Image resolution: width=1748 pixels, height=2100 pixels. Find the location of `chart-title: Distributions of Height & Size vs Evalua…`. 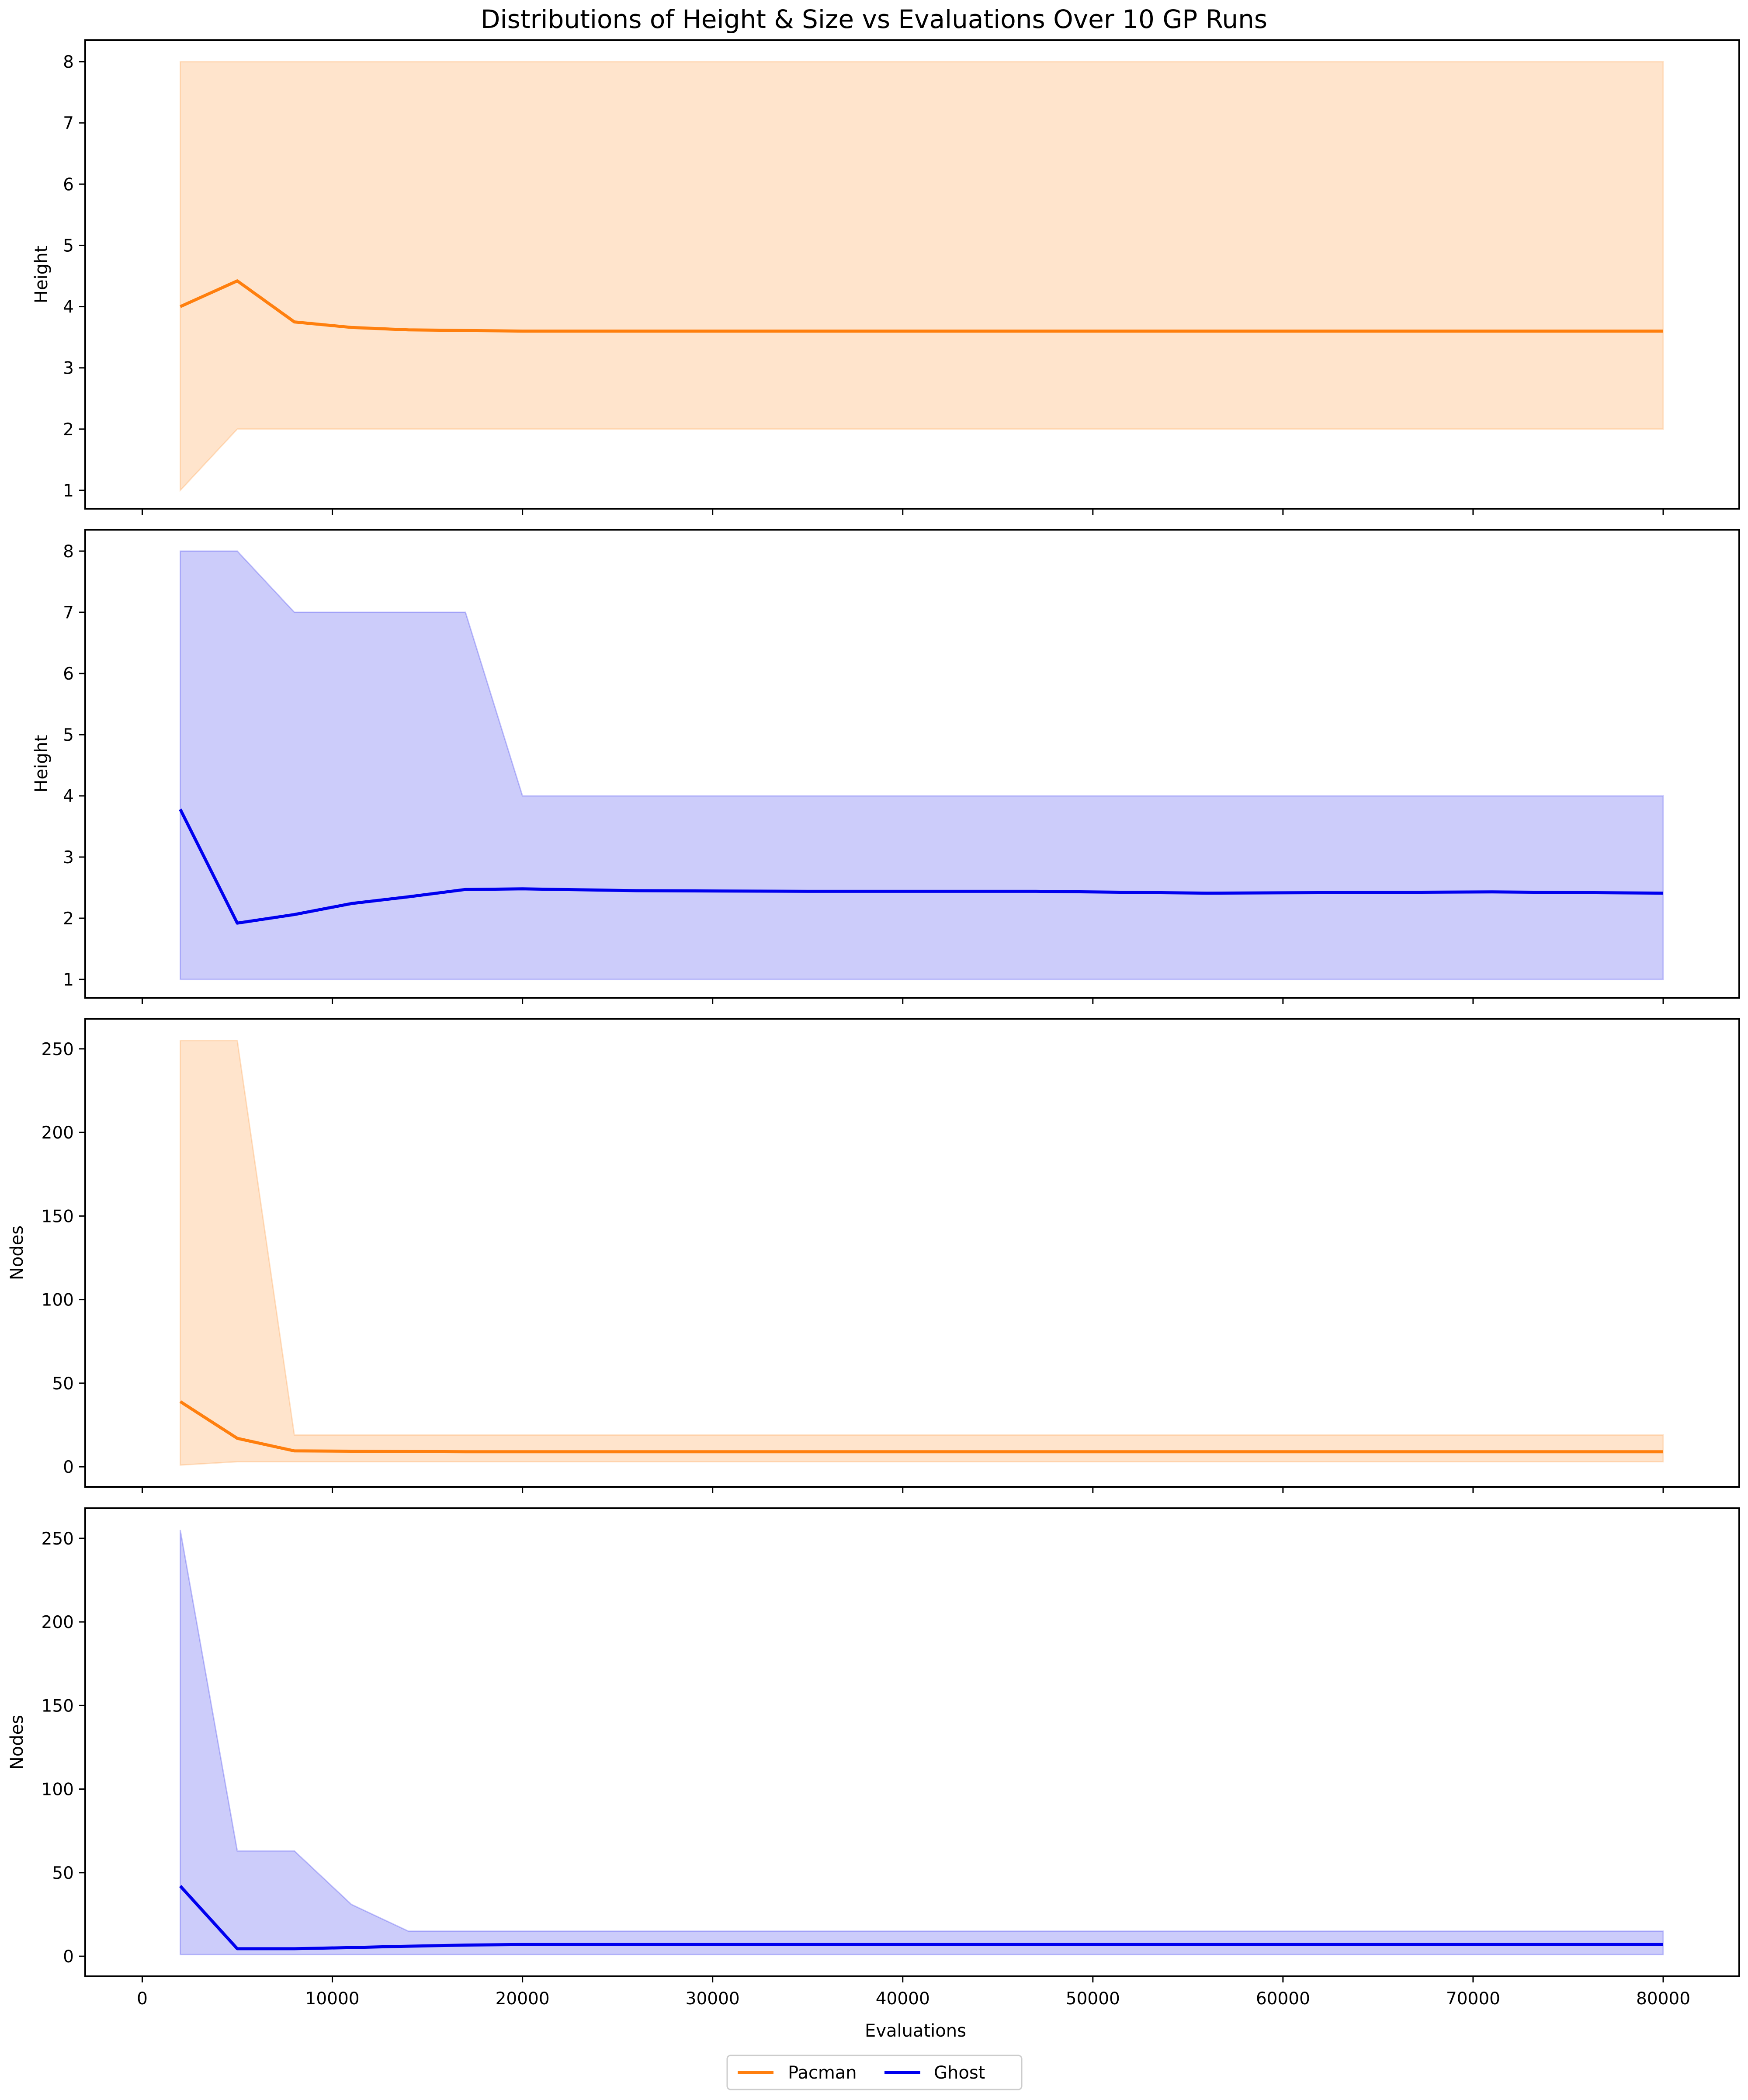

chart-title: Distributions of Height & Size vs Evalua… is located at coordinates (874, 19).